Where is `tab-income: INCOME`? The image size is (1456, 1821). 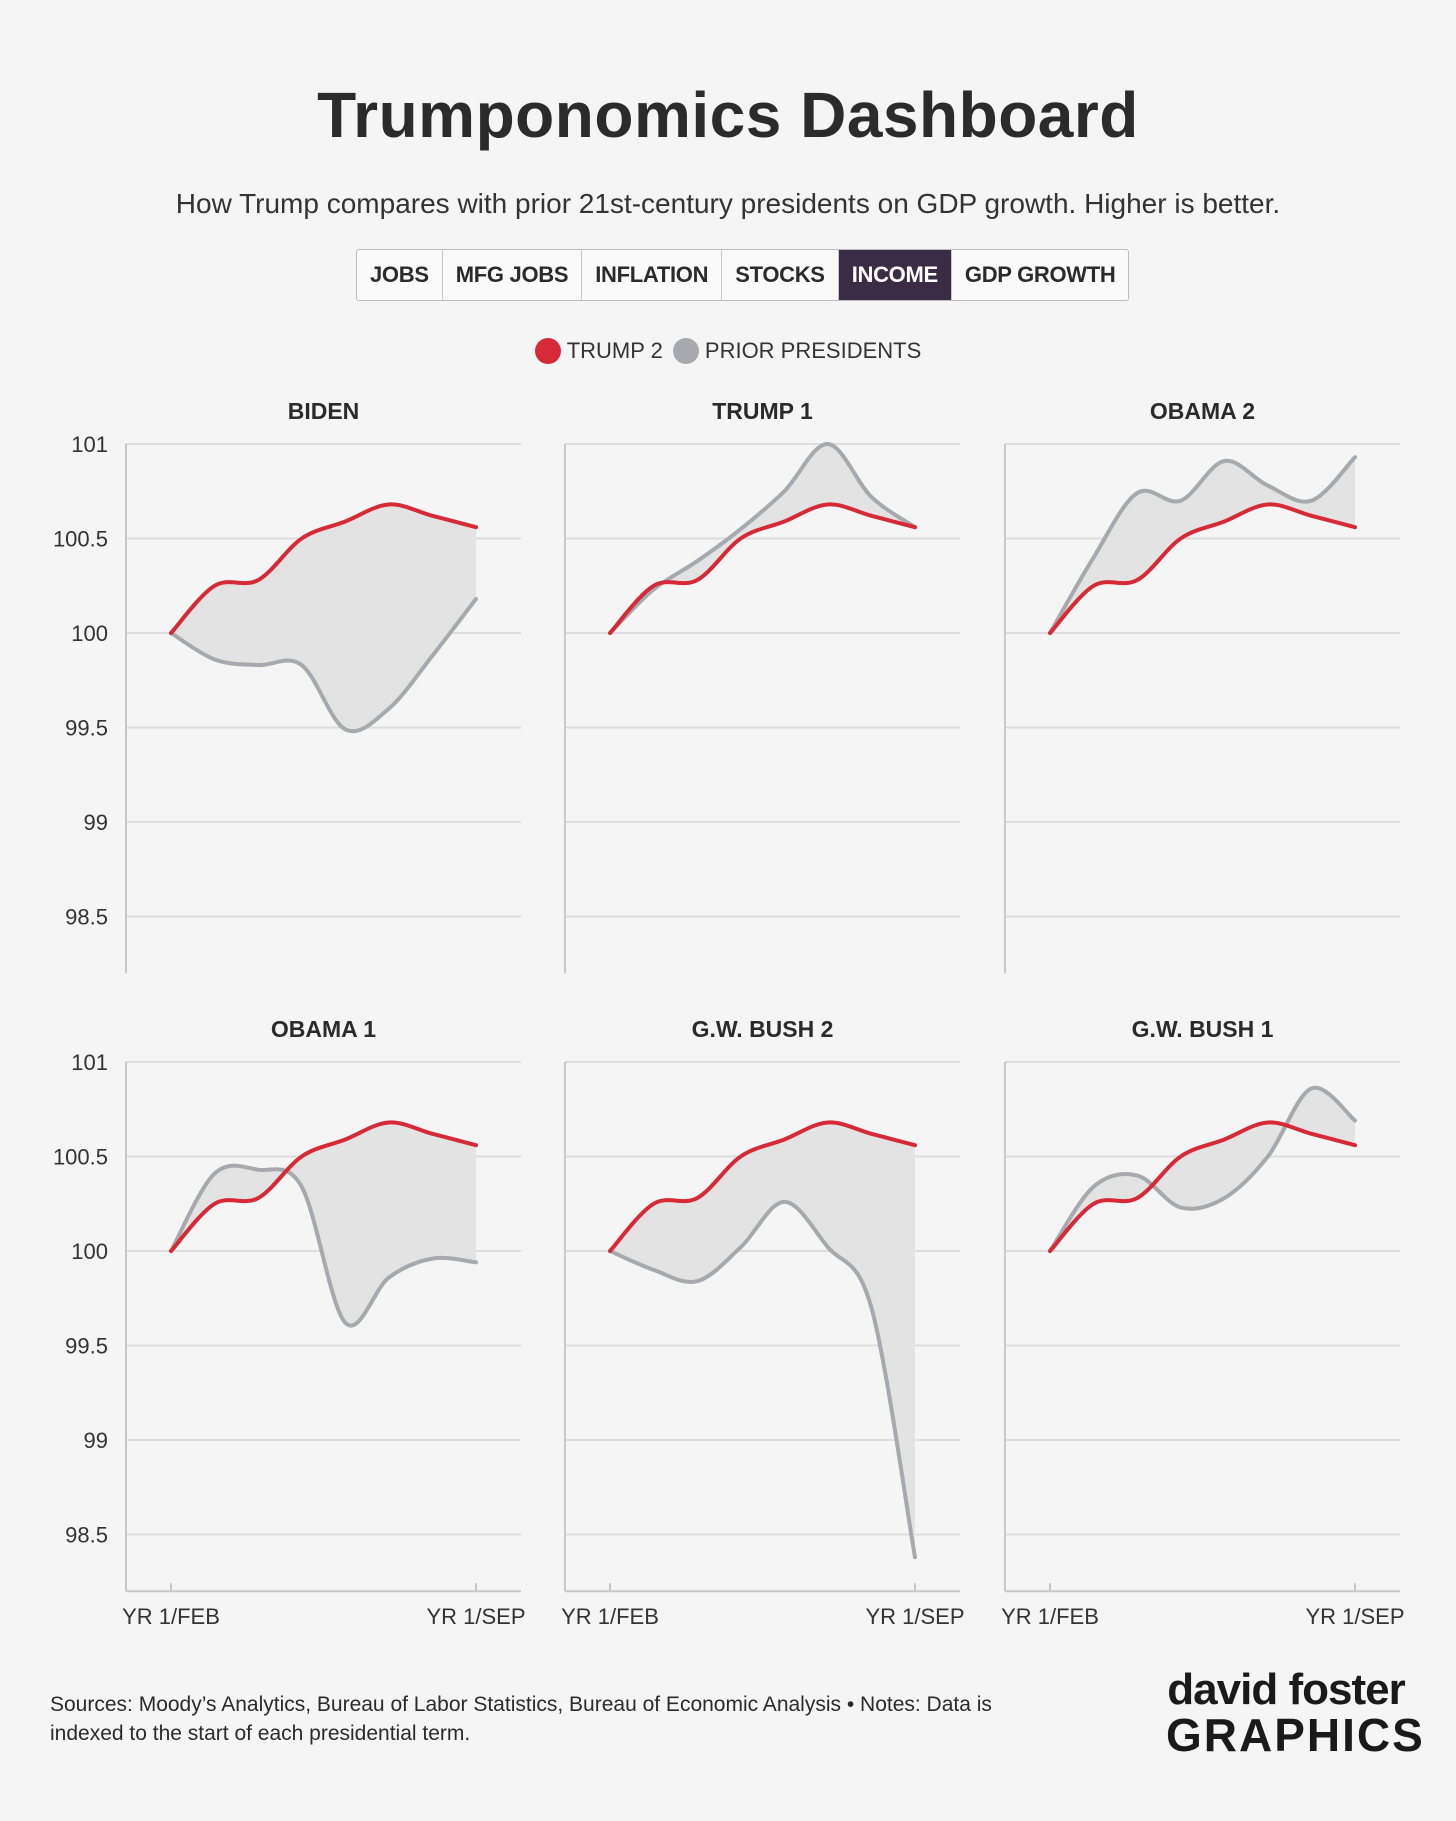
tab-income: INCOME is located at coordinates (895, 275).